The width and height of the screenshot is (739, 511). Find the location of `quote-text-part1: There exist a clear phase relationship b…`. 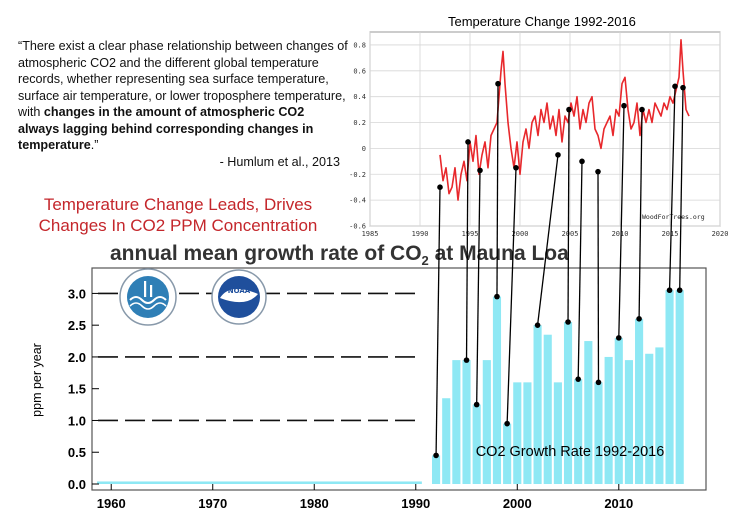

quote-text-part1: There exist a clear phase relationship b… is located at coordinates (183, 79).